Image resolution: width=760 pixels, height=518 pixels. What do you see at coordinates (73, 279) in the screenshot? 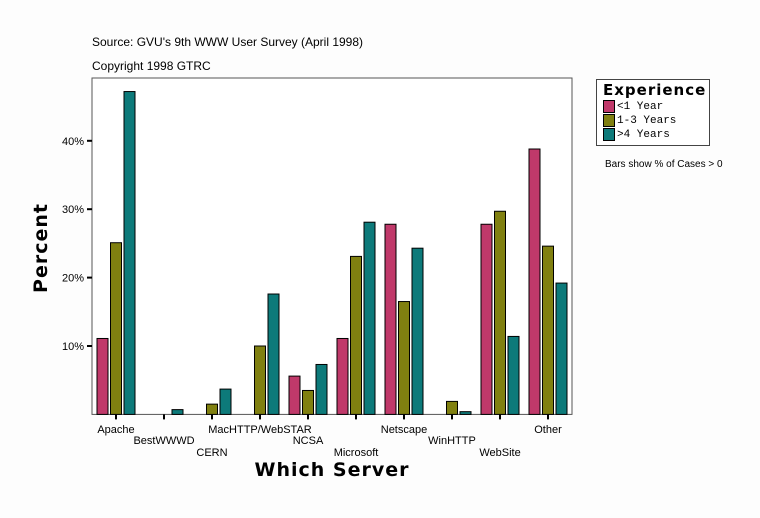
I see `y-tick-label: 20%` at bounding box center [73, 279].